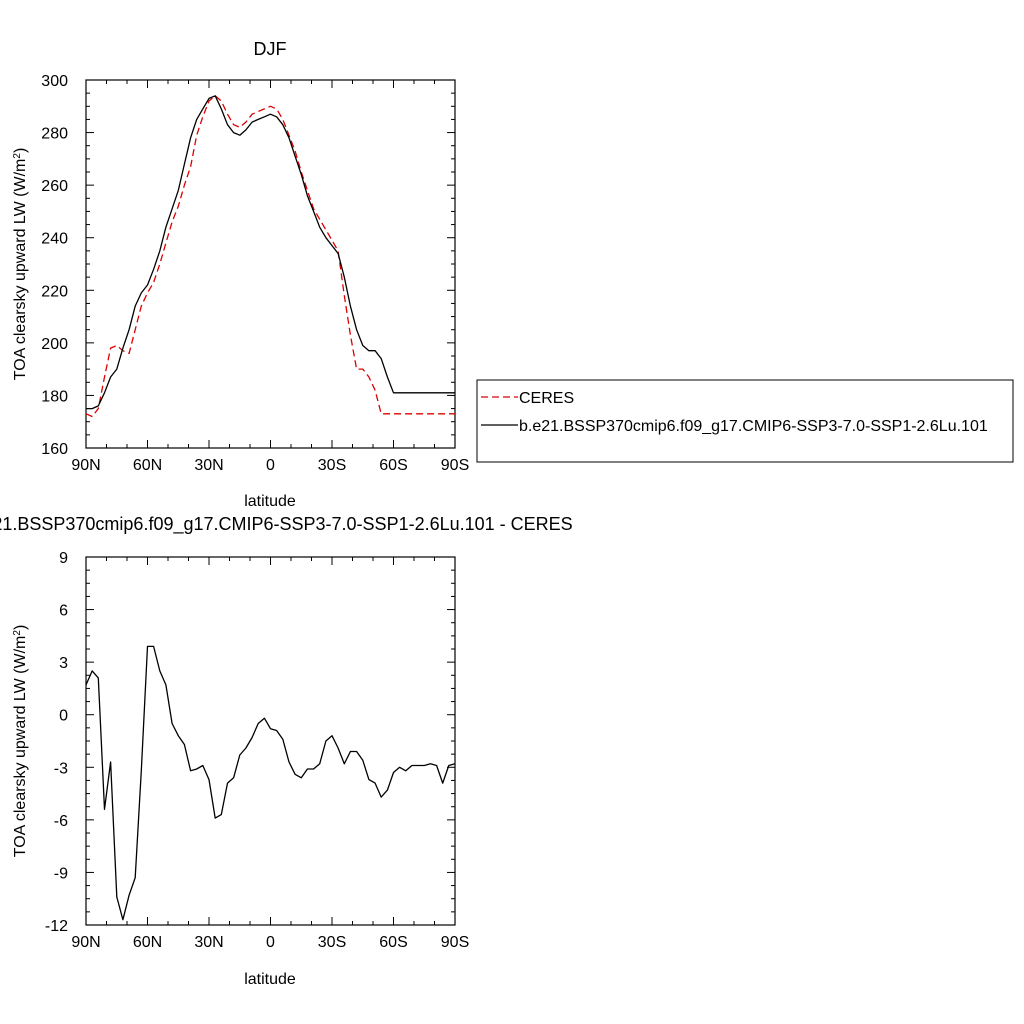  What do you see at coordinates (54, 449) in the screenshot?
I see `top-y-tick-label: 160` at bounding box center [54, 449].